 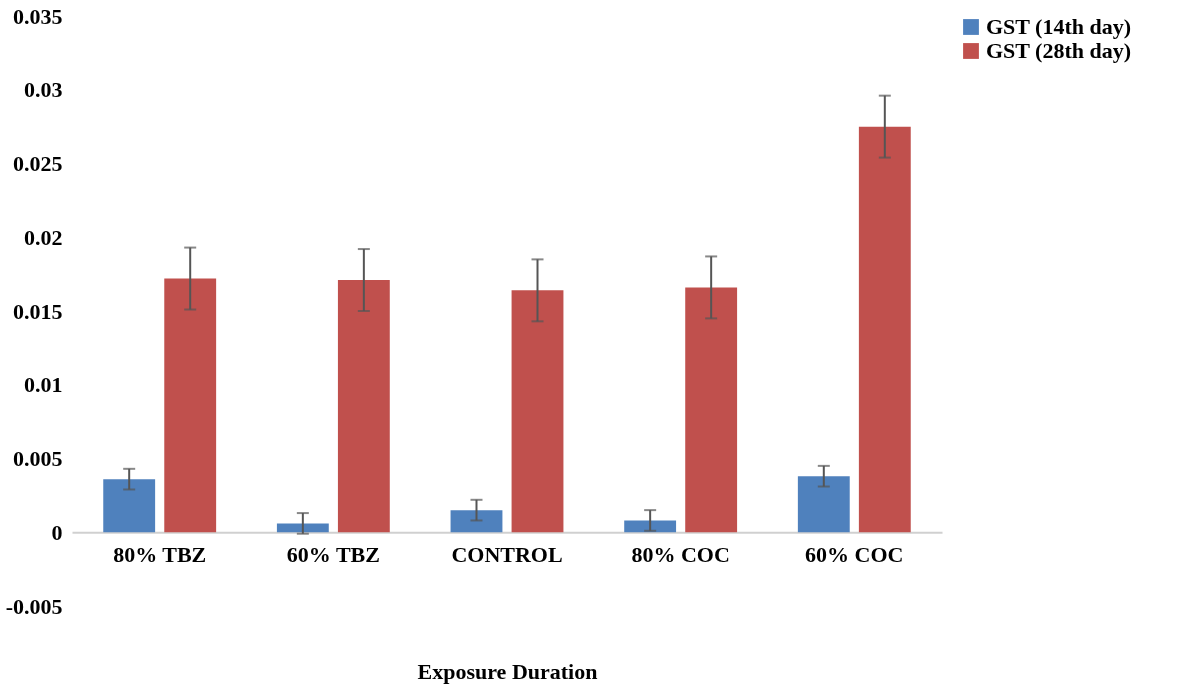 I want to click on y-tick-label: 0.035, so click(x=38, y=16).